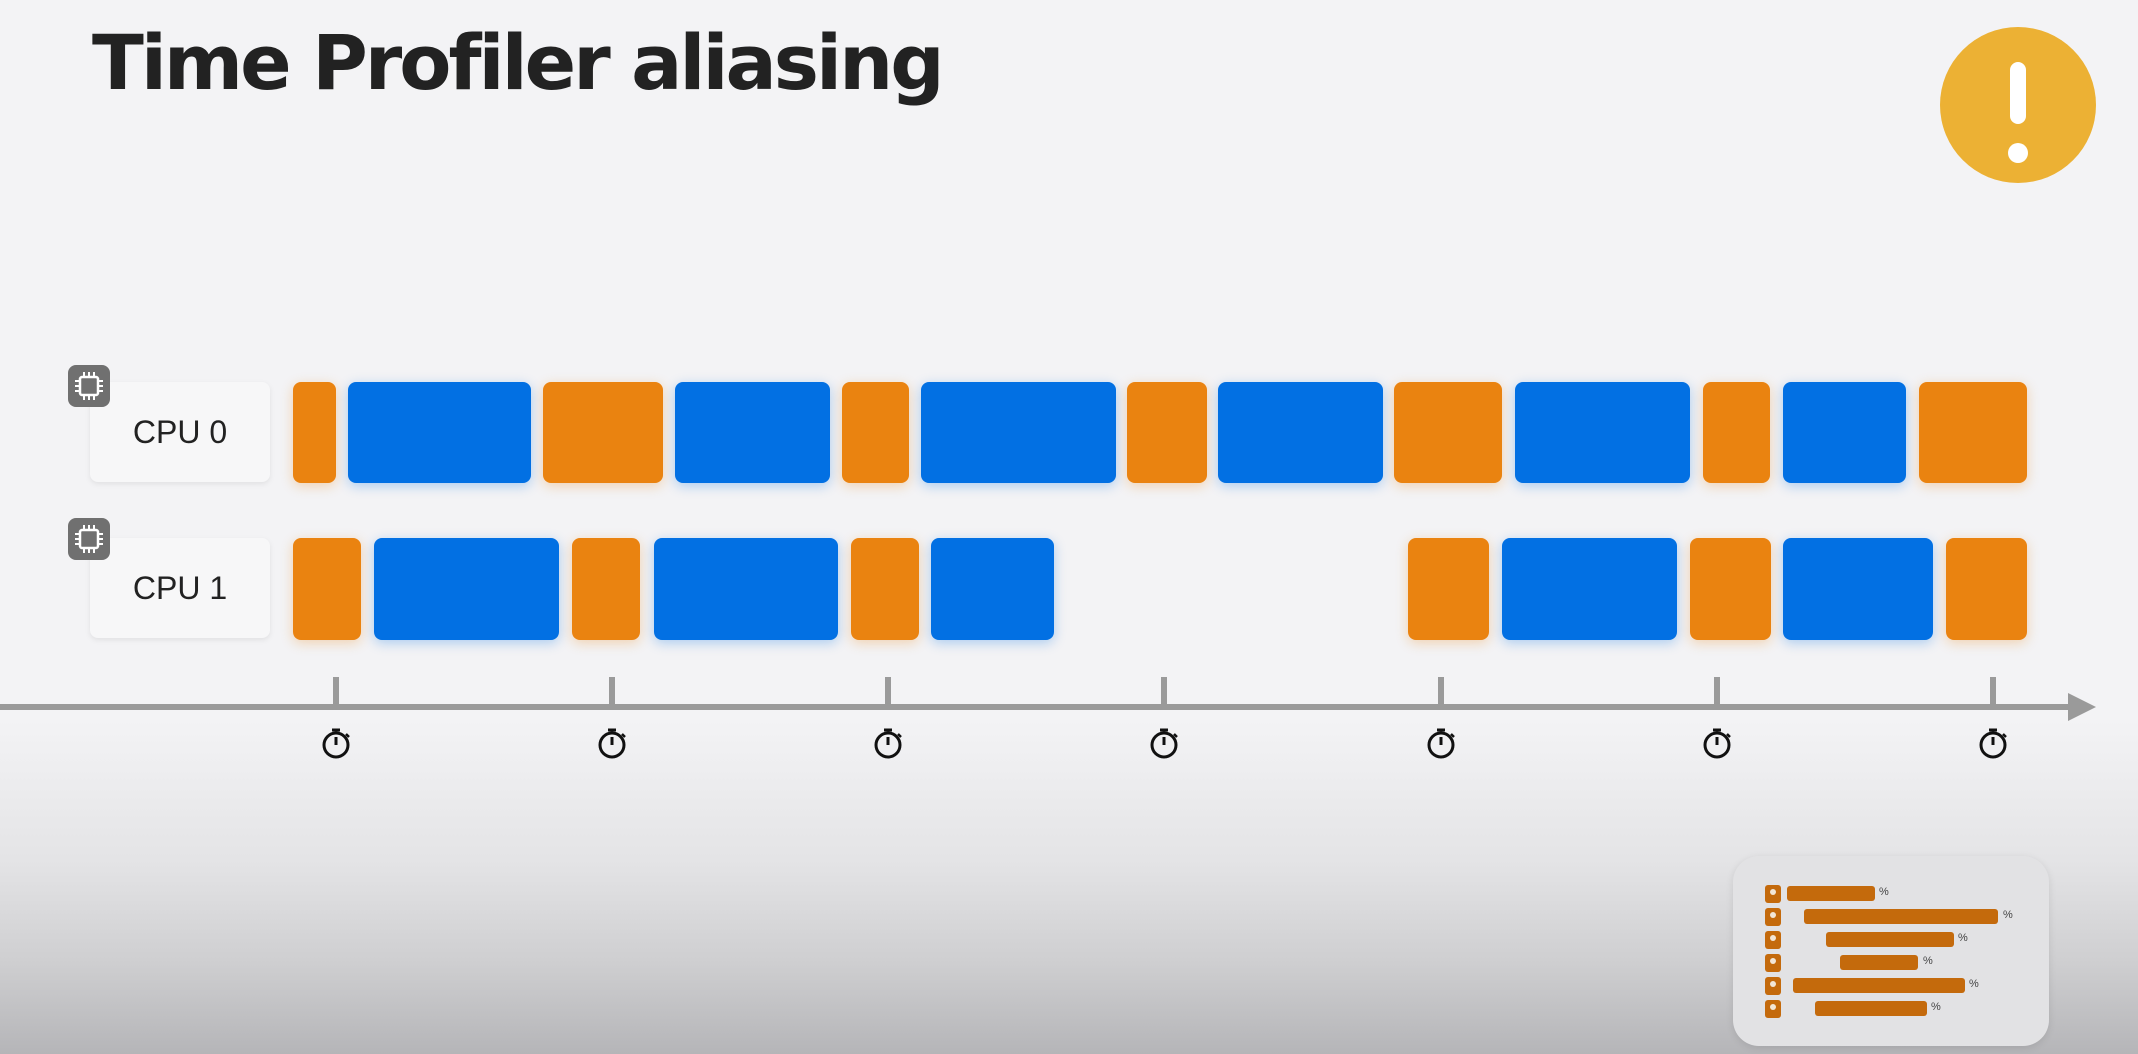  What do you see at coordinates (2018, 153) in the screenshot?
I see `alert-exclamation-dot` at bounding box center [2018, 153].